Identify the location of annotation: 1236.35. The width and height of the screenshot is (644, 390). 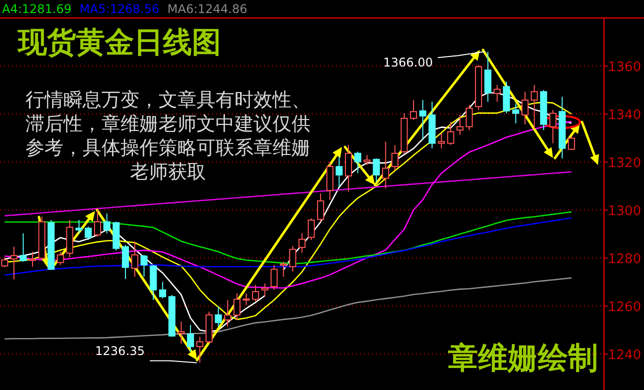
(120, 351).